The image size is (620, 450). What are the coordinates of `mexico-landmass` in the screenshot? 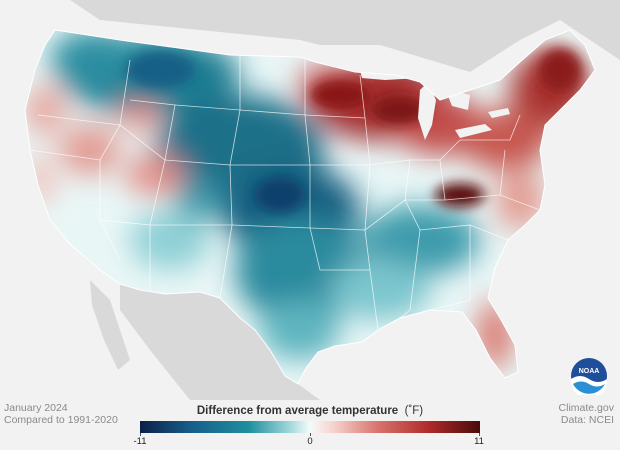 It's located at (220, 342).